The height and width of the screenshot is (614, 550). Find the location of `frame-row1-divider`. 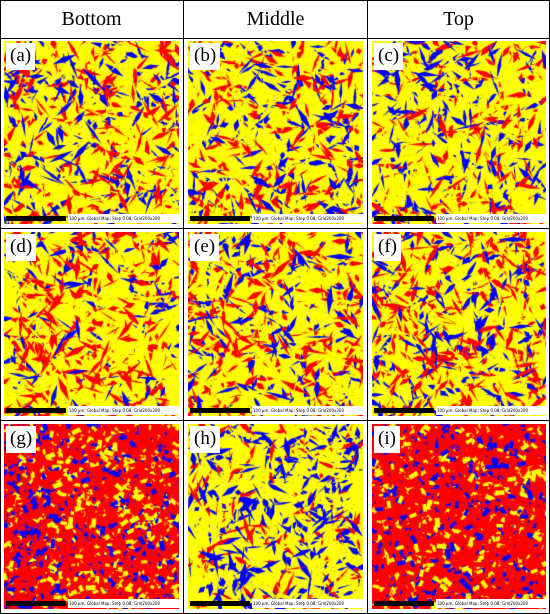

frame-row1-divider is located at coordinates (275, 228).